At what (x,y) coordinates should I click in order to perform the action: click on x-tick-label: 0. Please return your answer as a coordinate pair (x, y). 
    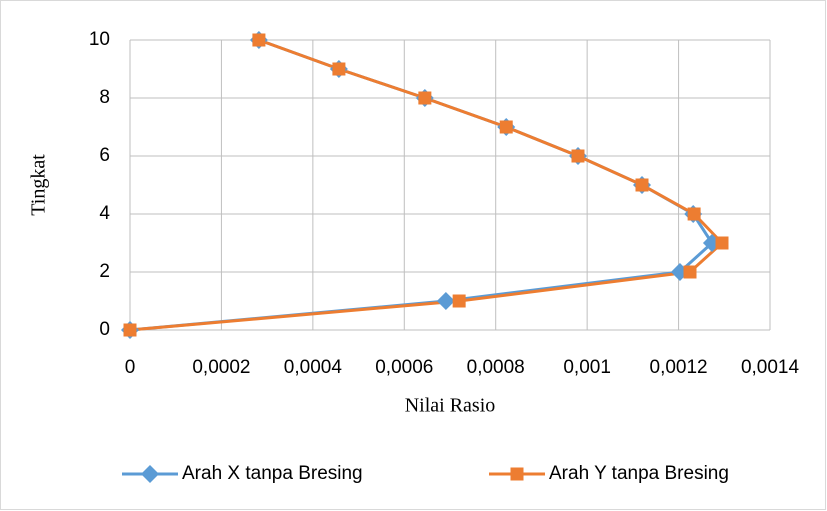
    Looking at the image, I should click on (130, 367).